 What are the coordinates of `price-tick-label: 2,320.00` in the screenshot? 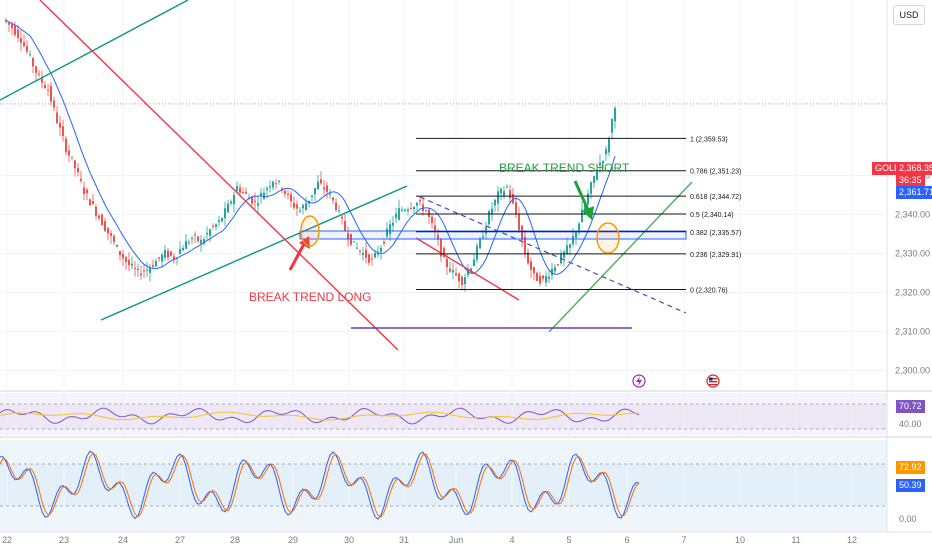 It's located at (912, 293).